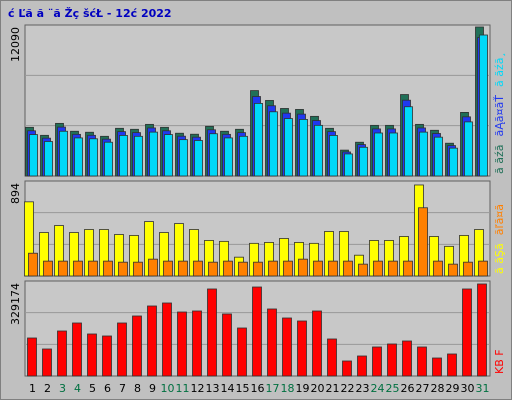  Describe the element at coordinates (348, 388) in the screenshot. I see `x-tick-label: 22` at that location.